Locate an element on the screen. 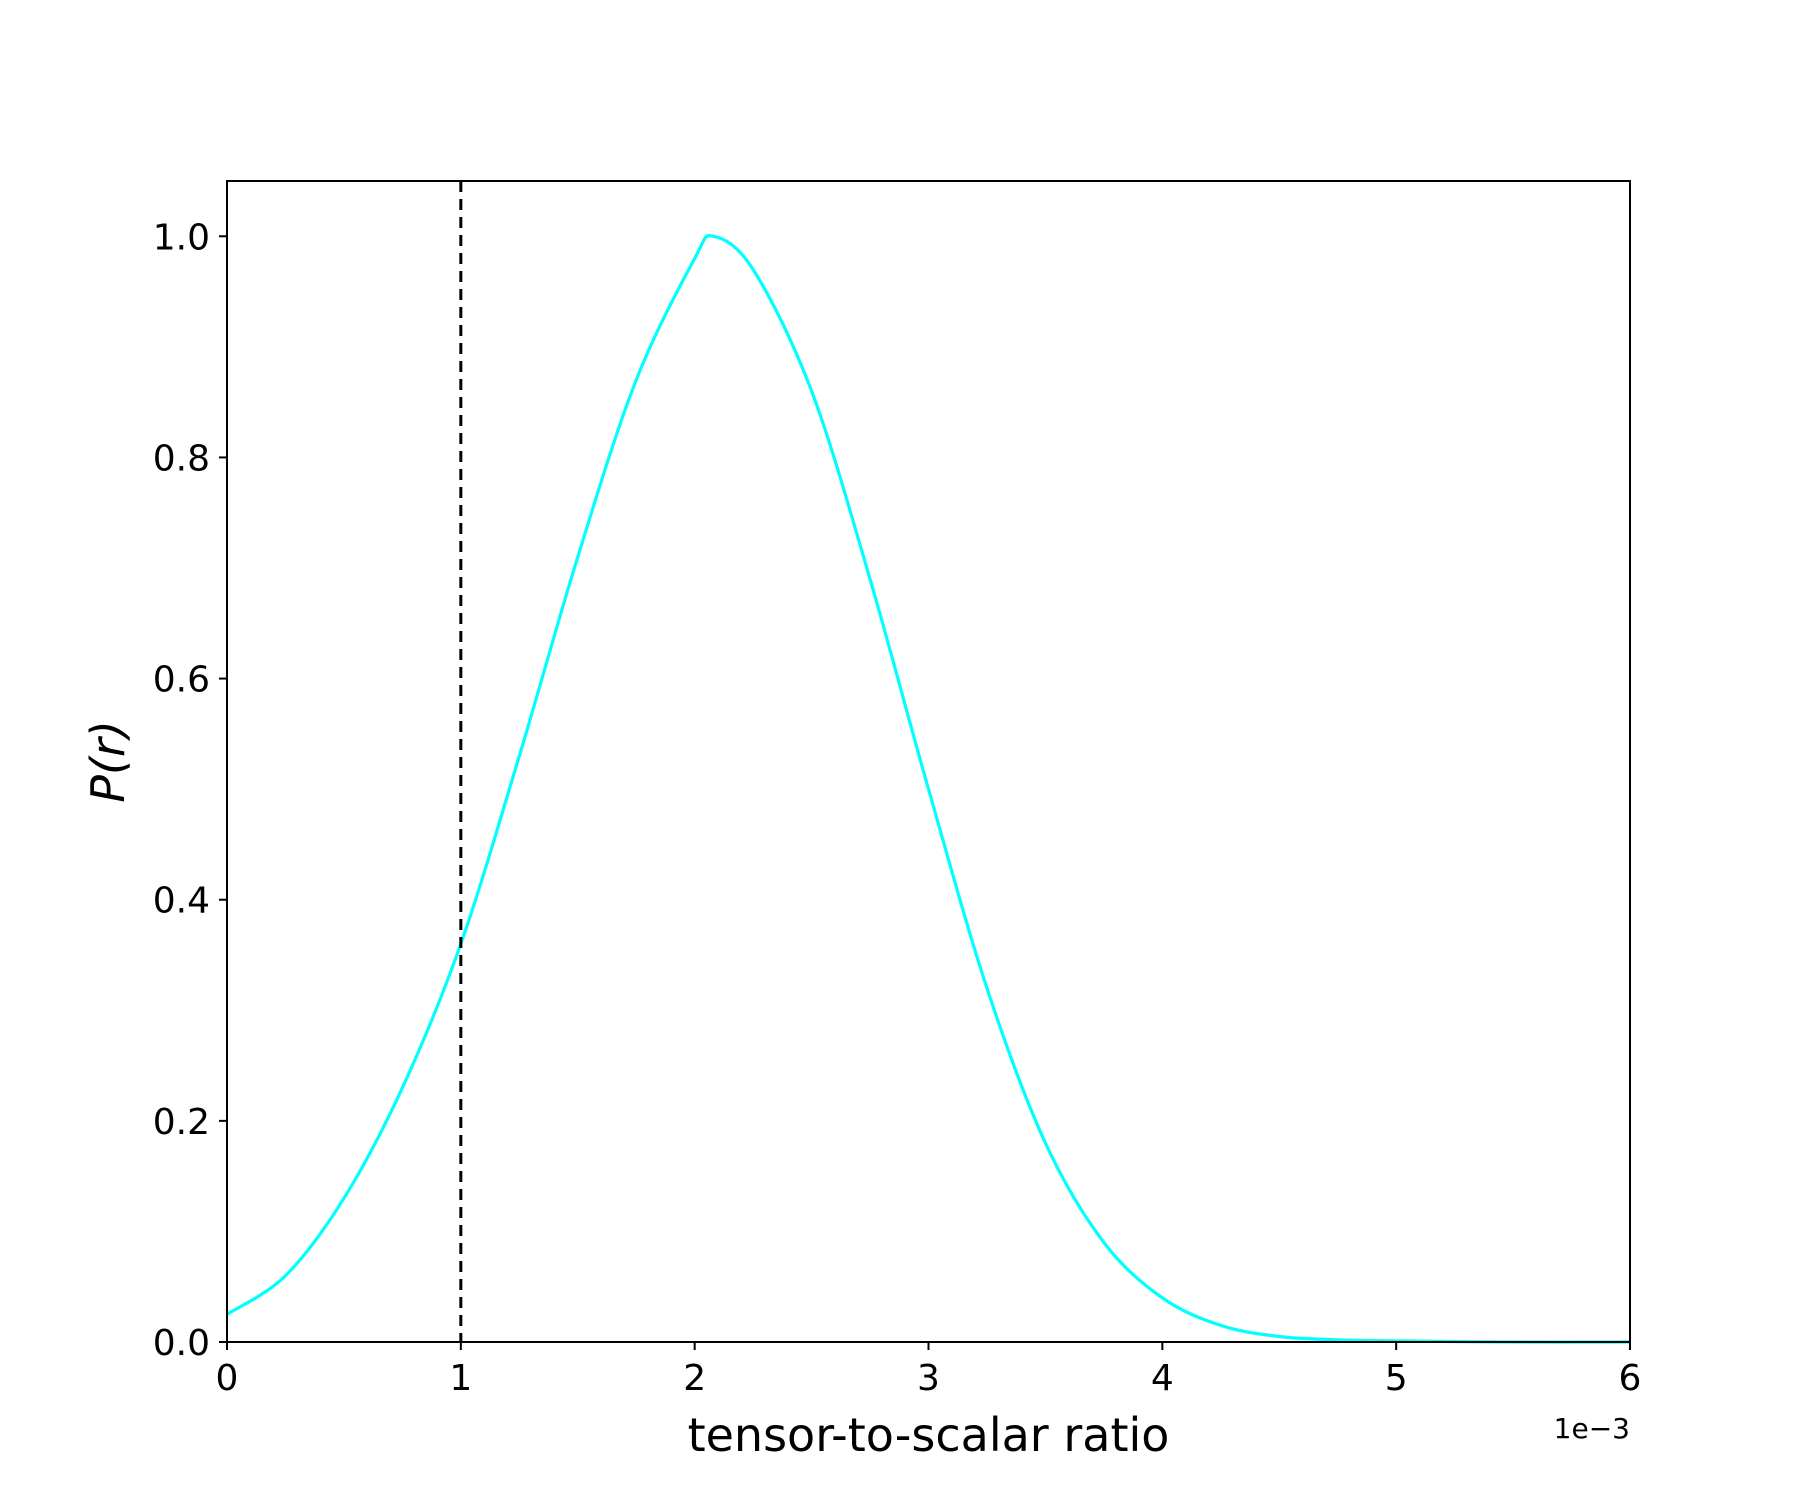 The height and width of the screenshot is (1500, 1800). y-tick-label: 0.2 is located at coordinates (181, 1122).